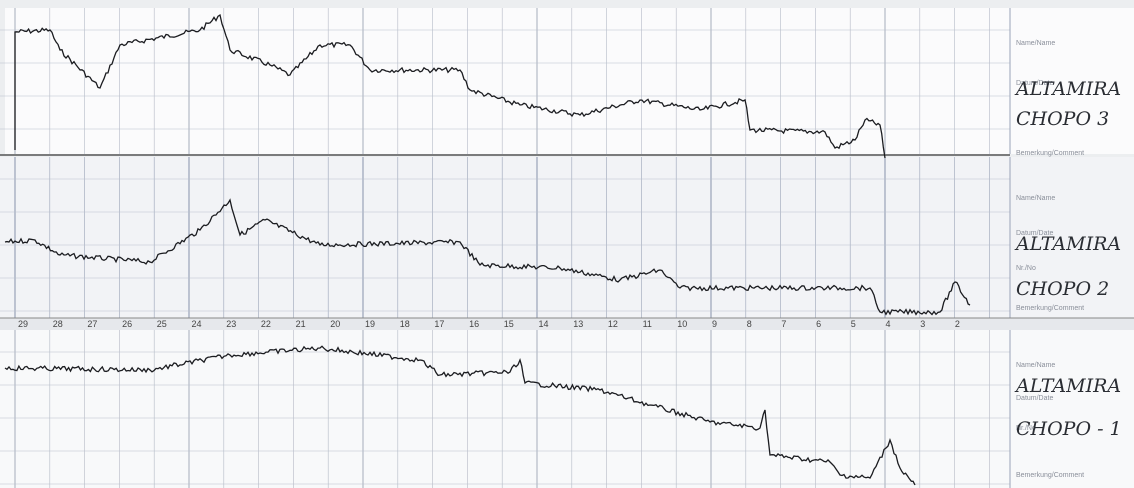 The width and height of the screenshot is (1134, 488). I want to click on scale-label: 9, so click(714, 324).